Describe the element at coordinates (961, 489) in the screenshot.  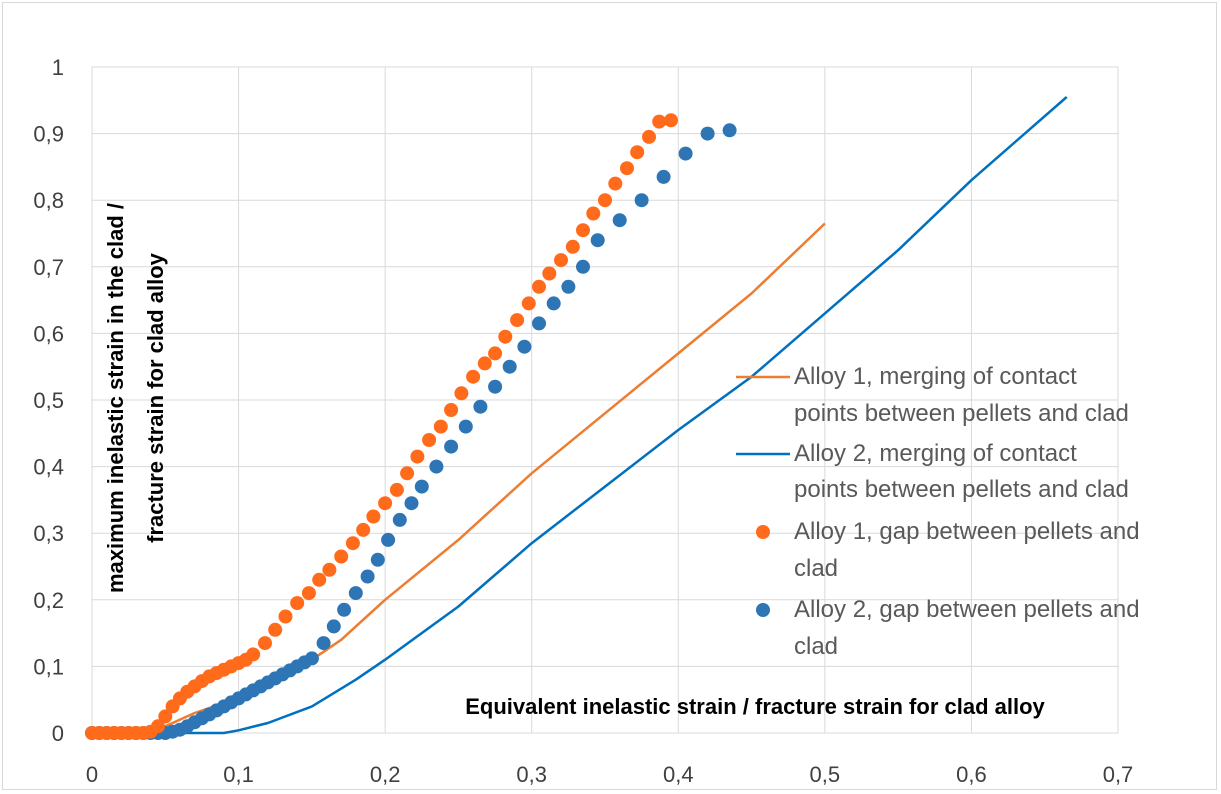
I see `legend-label-line-2: points between pellets and clad` at that location.